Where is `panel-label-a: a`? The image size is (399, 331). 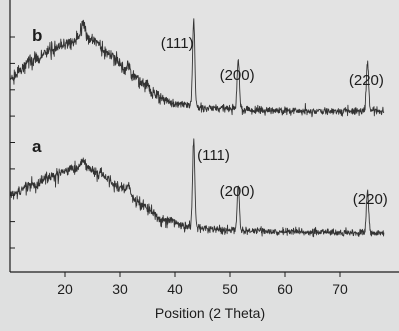 panel-label-a: a is located at coordinates (37, 146).